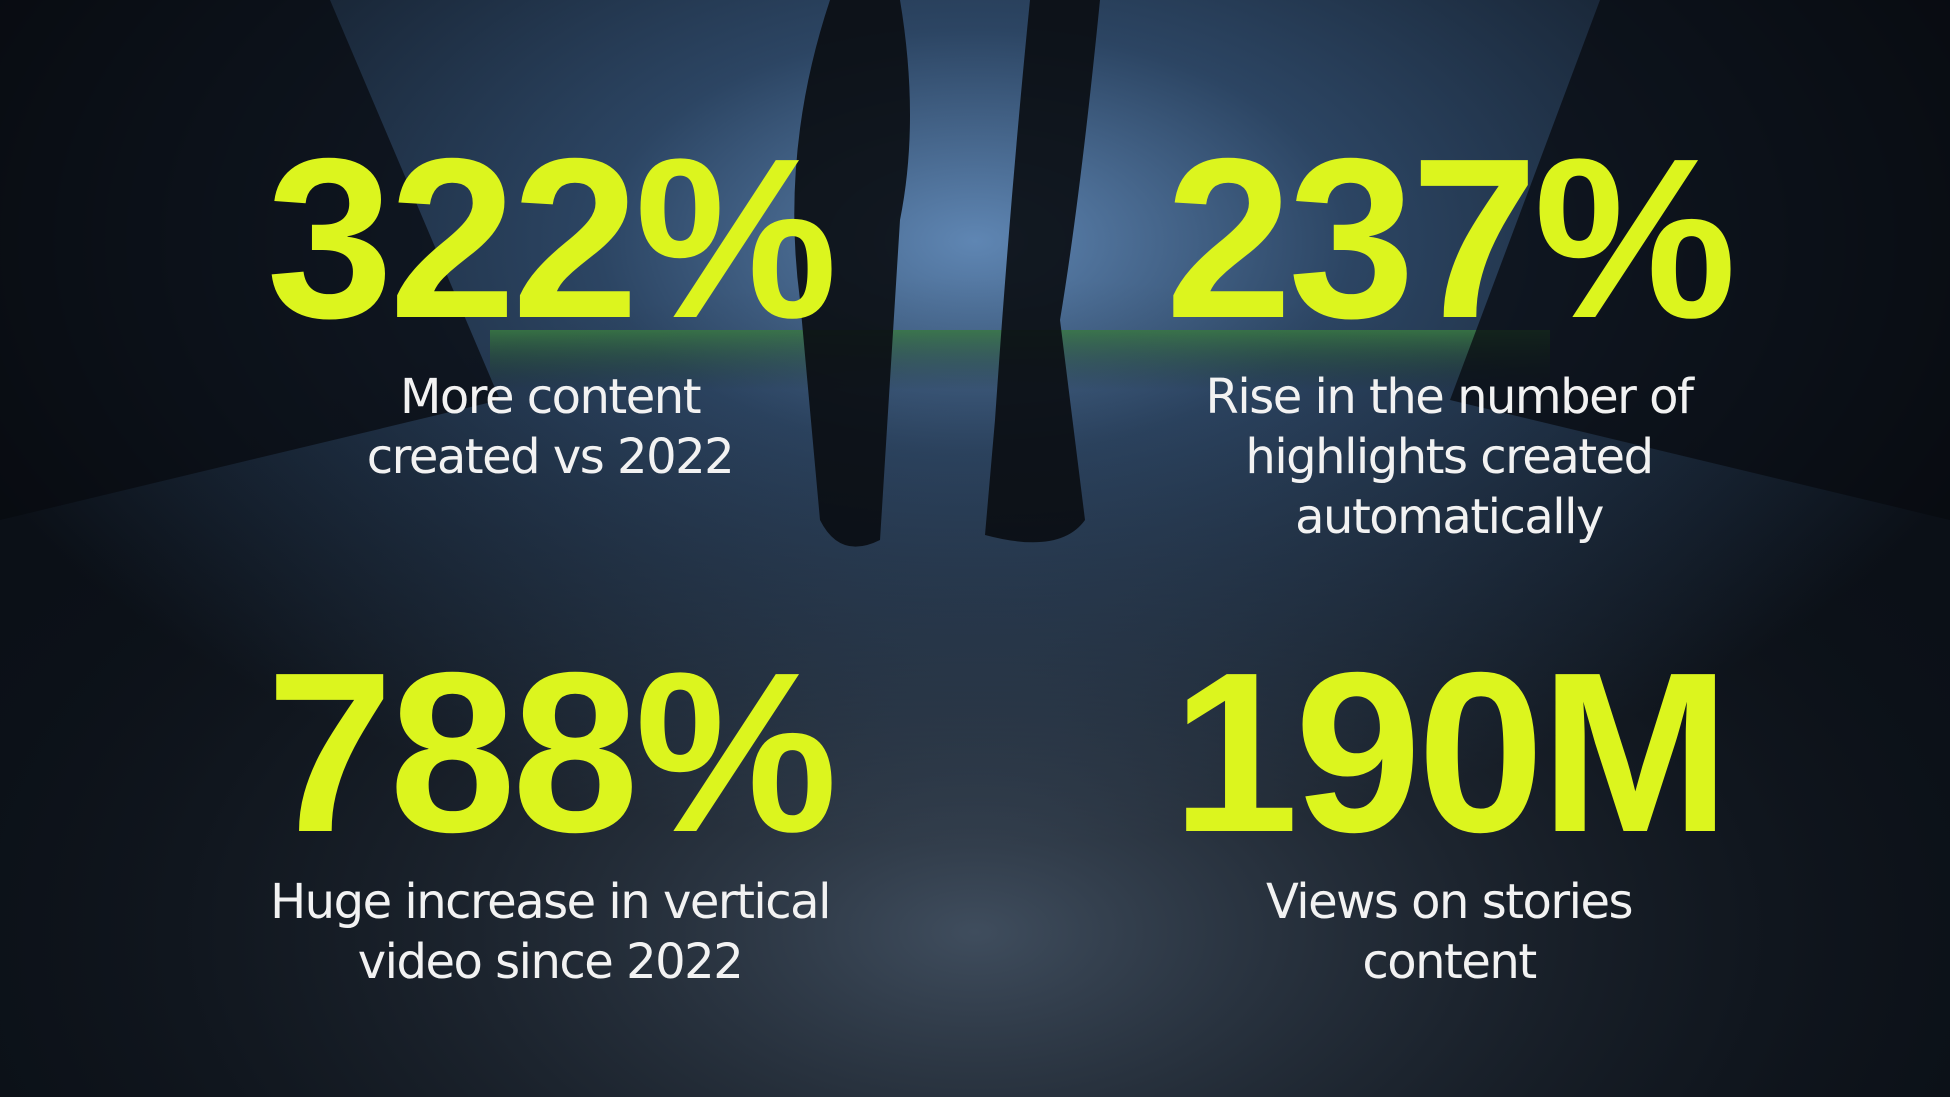  I want to click on tunnel-left, so click(250, 260).